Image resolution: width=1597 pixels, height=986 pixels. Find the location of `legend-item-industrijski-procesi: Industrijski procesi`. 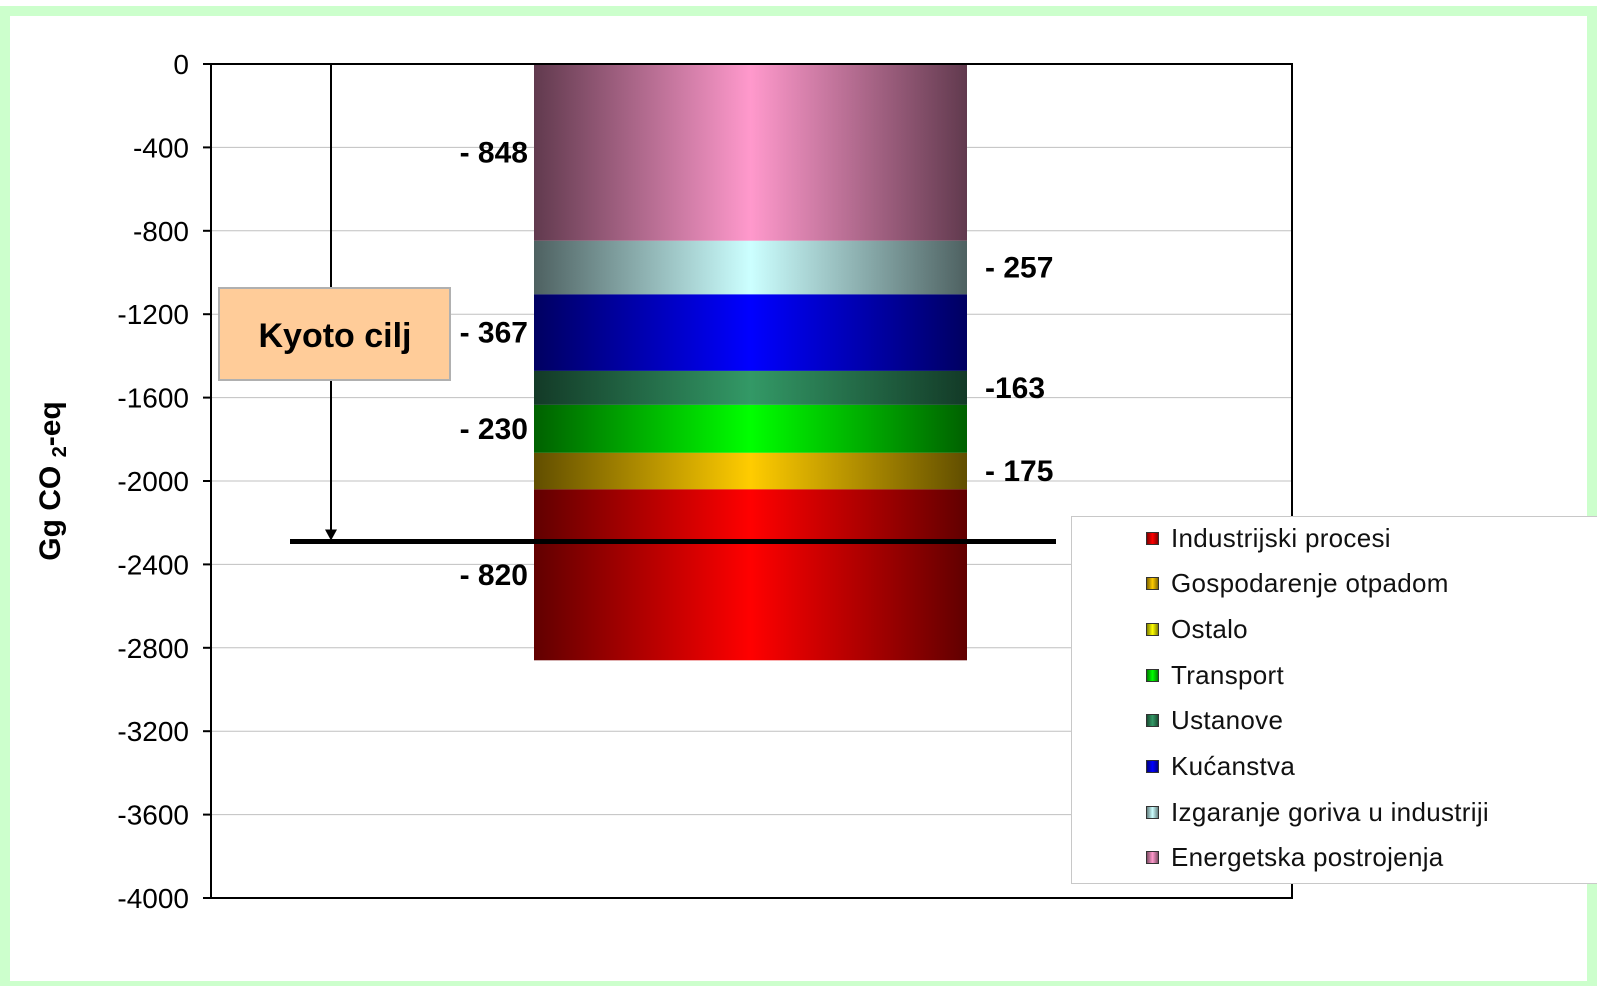

legend-item-industrijski-procesi: Industrijski procesi is located at coordinates (1268, 538).